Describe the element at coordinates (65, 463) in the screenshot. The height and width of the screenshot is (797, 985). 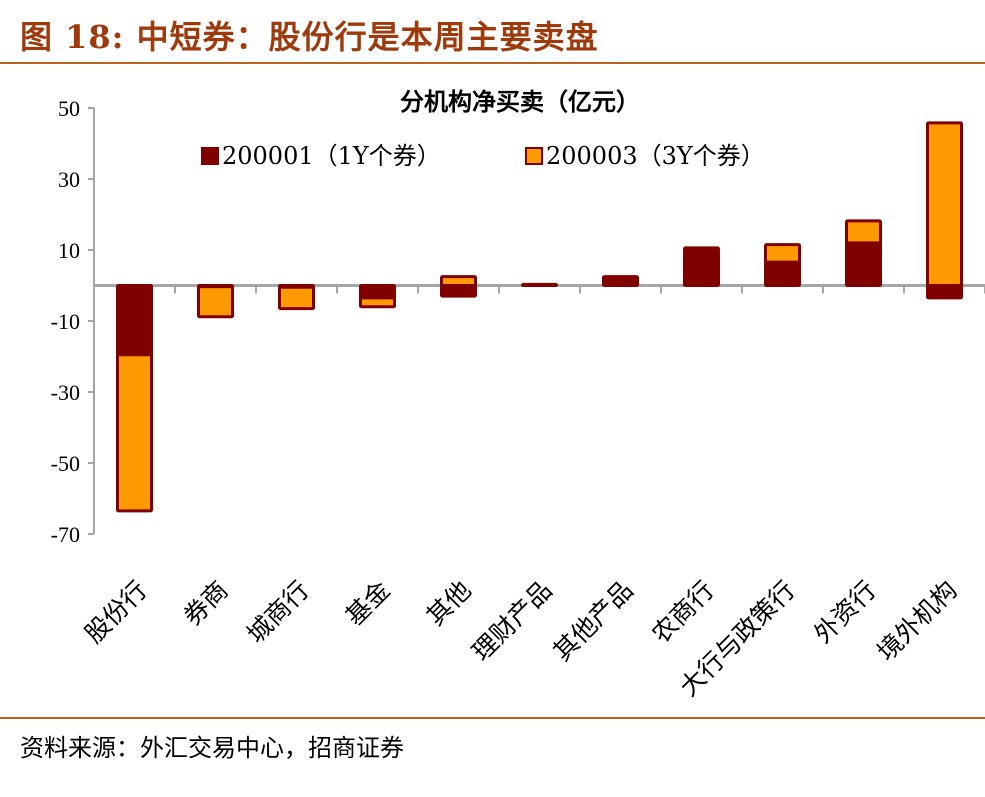
I see `y-tick-label: -50` at that location.